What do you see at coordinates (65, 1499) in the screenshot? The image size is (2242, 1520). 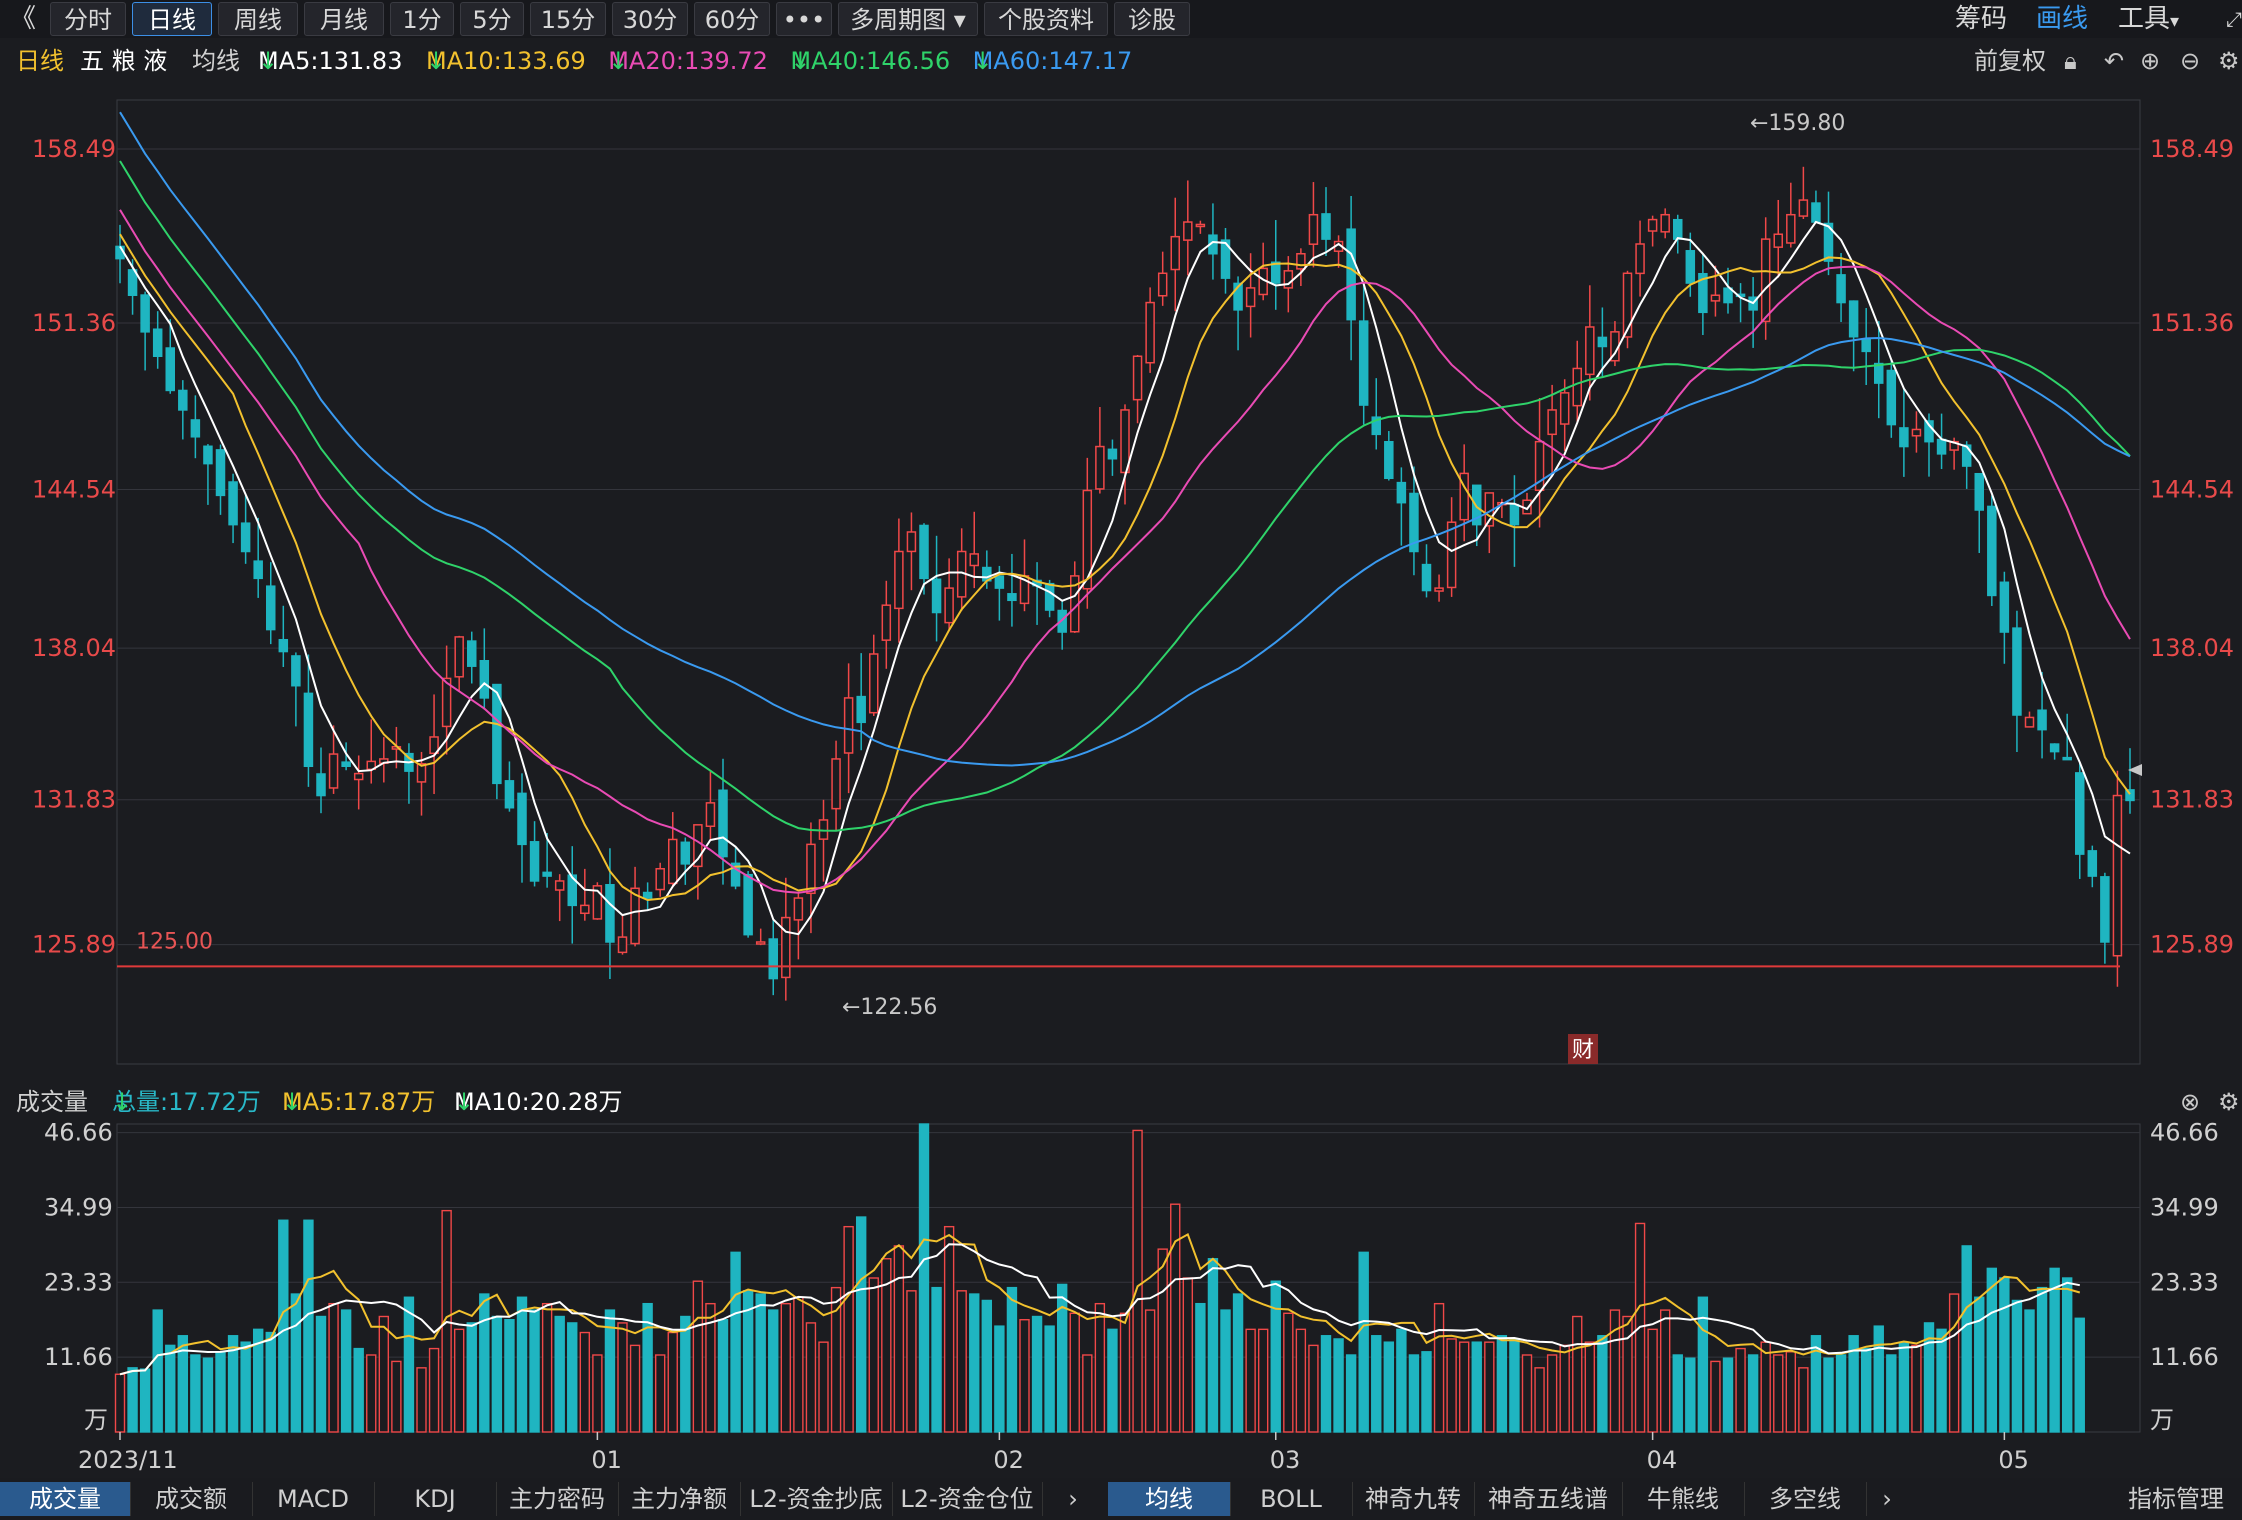 I see `indicator-tab: 成交量` at bounding box center [65, 1499].